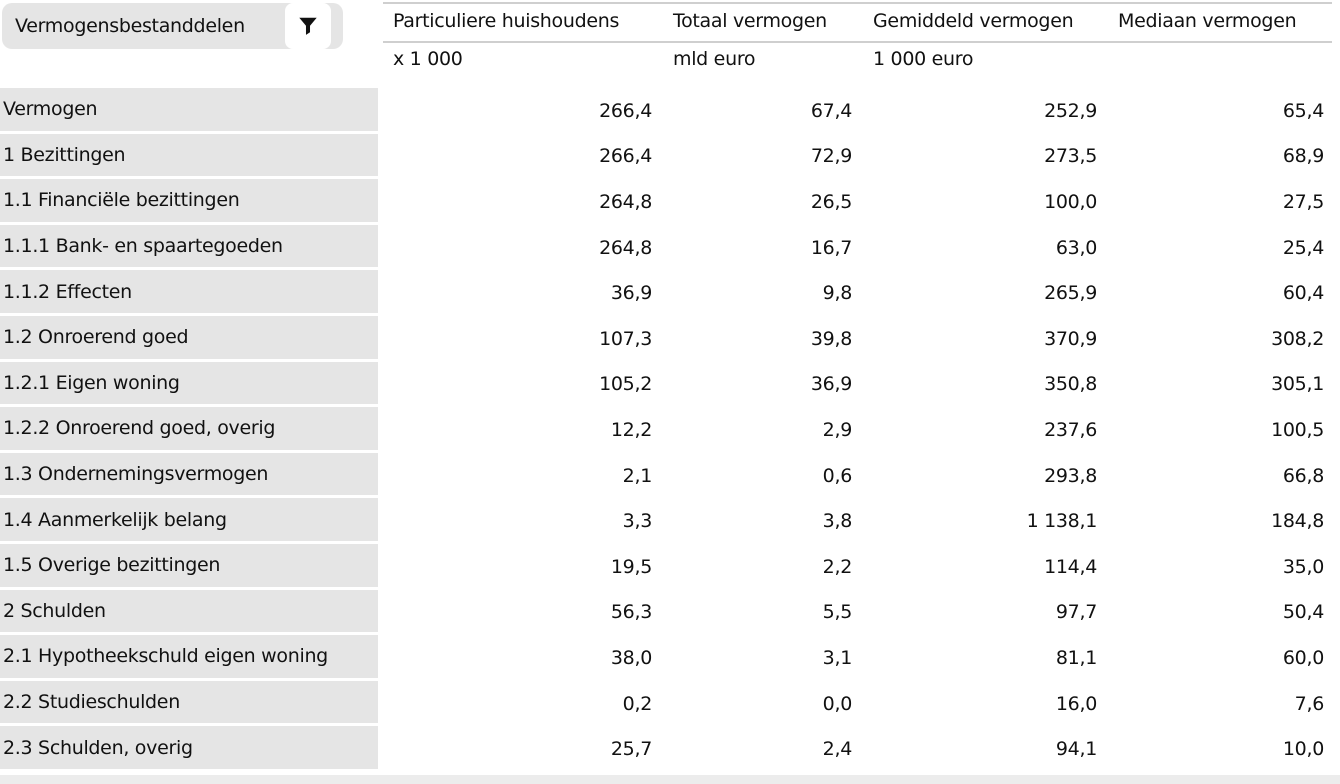 This screenshot has width=1340, height=784. What do you see at coordinates (837, 521) in the screenshot?
I see `value-cell: 3,8` at bounding box center [837, 521].